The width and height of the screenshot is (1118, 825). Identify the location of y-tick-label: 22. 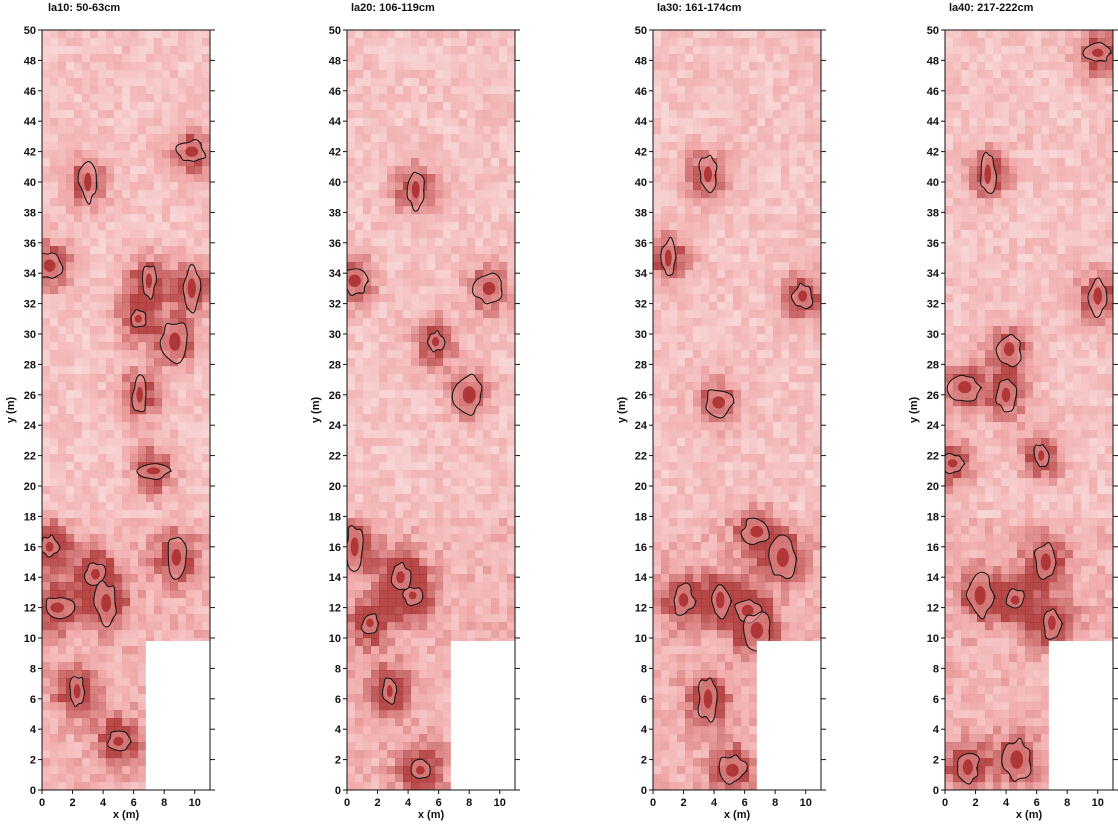
(335, 457).